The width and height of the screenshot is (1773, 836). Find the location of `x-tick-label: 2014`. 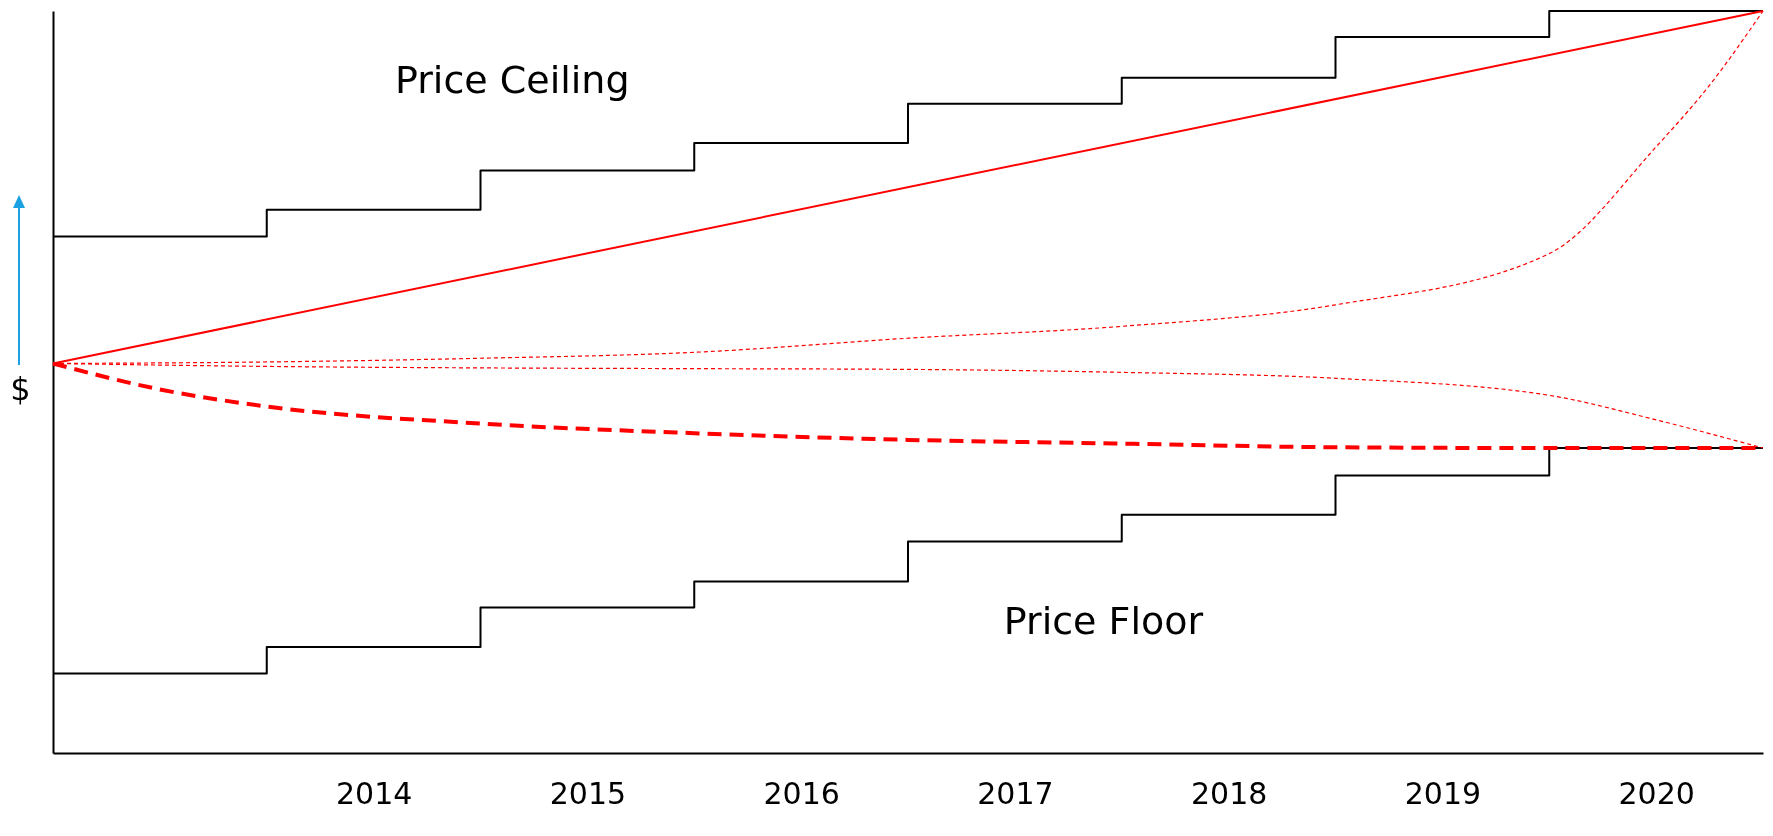

x-tick-label: 2014 is located at coordinates (374, 793).